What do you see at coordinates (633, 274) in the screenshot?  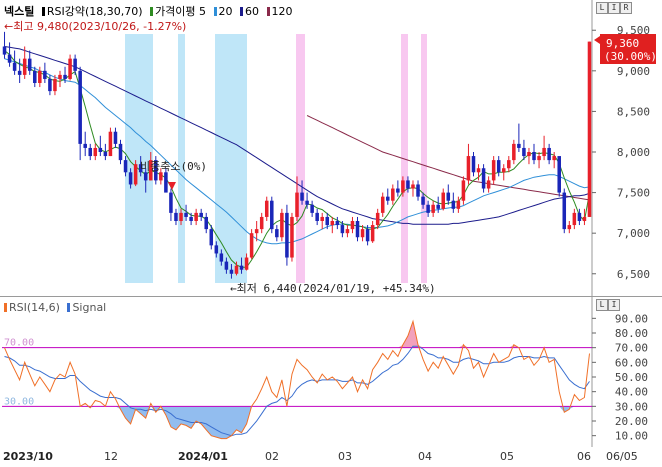 I see `price-tick-label: 6,500` at bounding box center [633, 274].